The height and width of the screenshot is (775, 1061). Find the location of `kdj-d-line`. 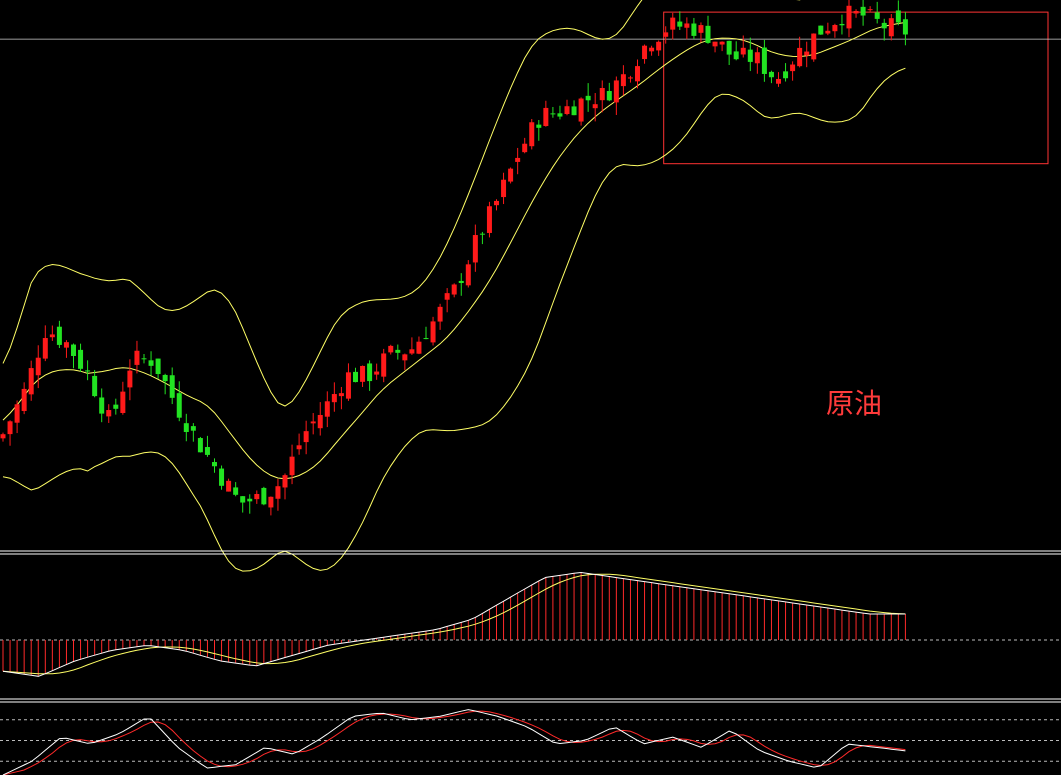

kdj-d-line is located at coordinates (454, 742).